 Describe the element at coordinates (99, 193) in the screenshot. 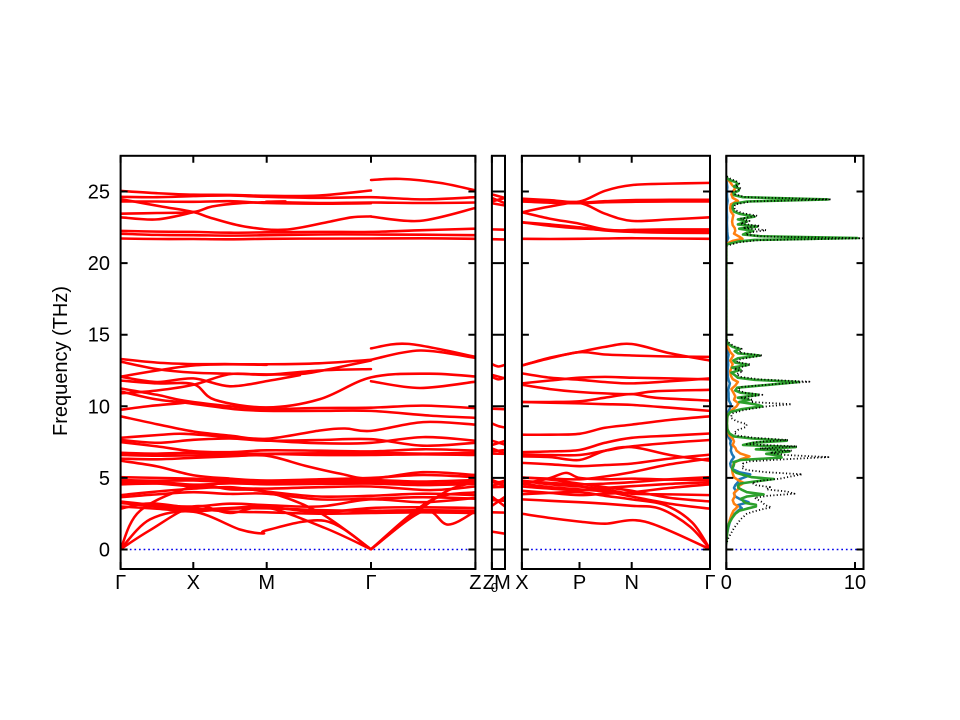

I see `svg-text: 25` at that location.